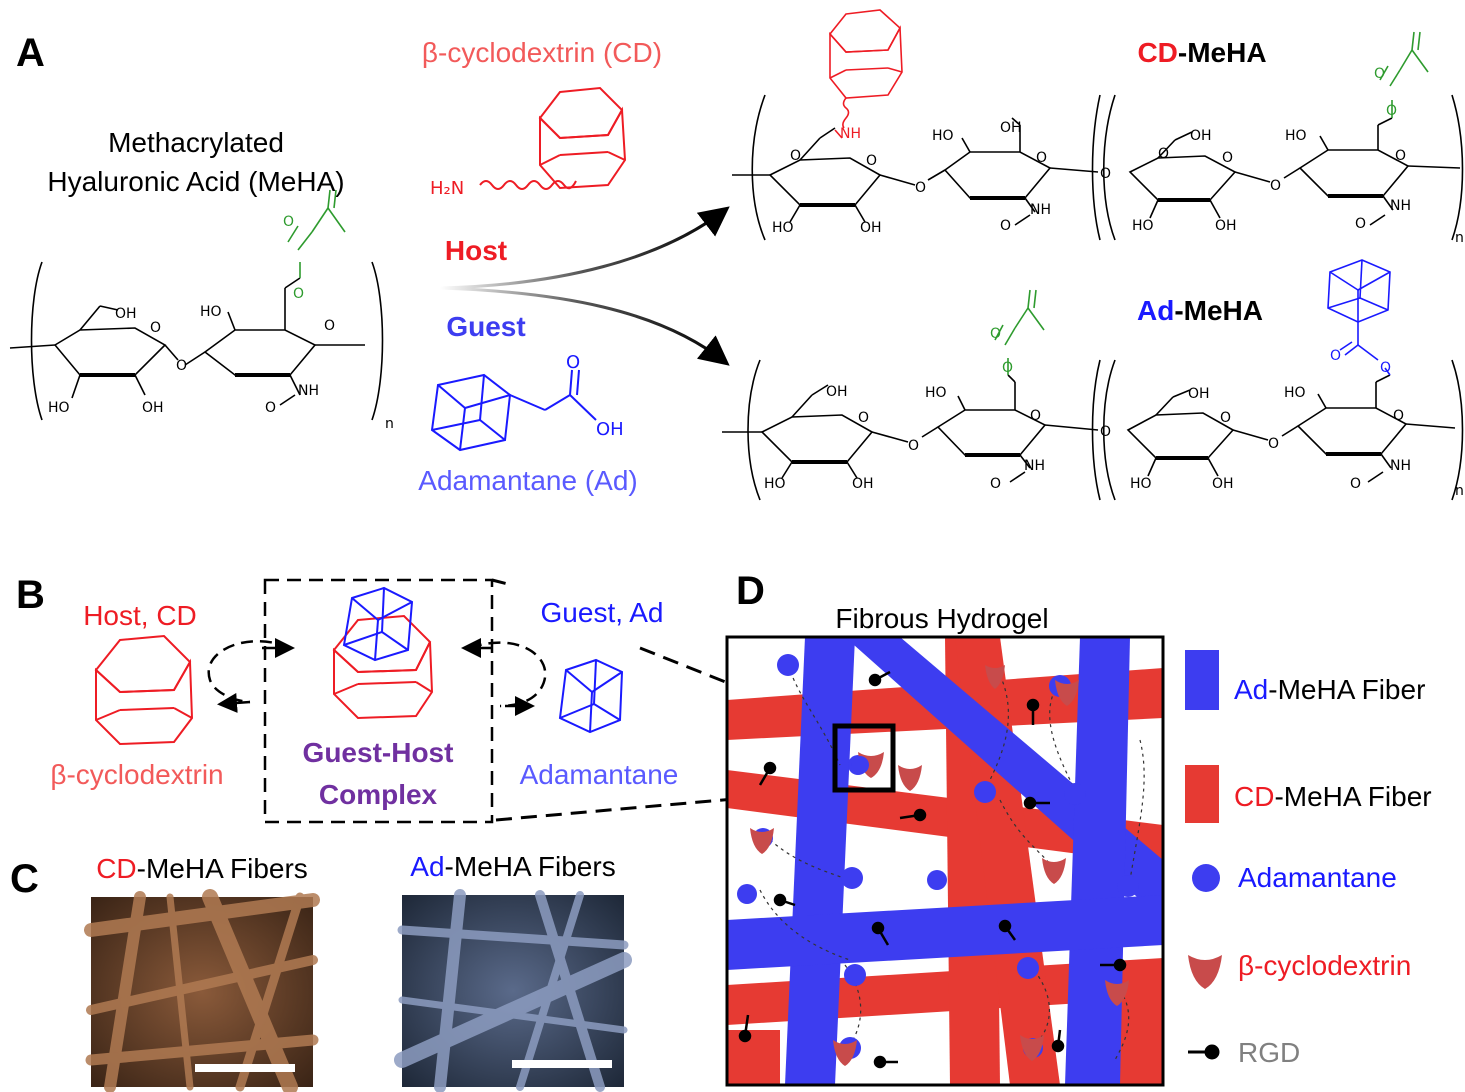  What do you see at coordinates (1200, 310) in the screenshot?
I see `ad-meha-title: Ad-MeHA` at bounding box center [1200, 310].